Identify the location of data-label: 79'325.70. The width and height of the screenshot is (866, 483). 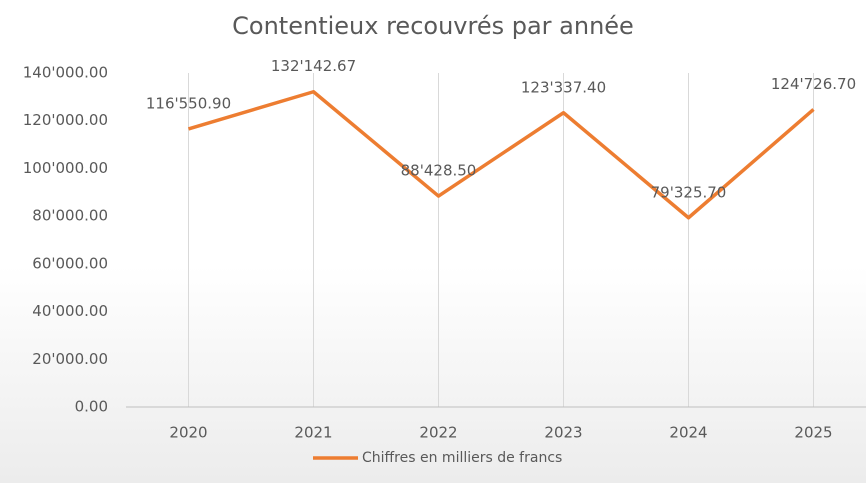
(689, 192).